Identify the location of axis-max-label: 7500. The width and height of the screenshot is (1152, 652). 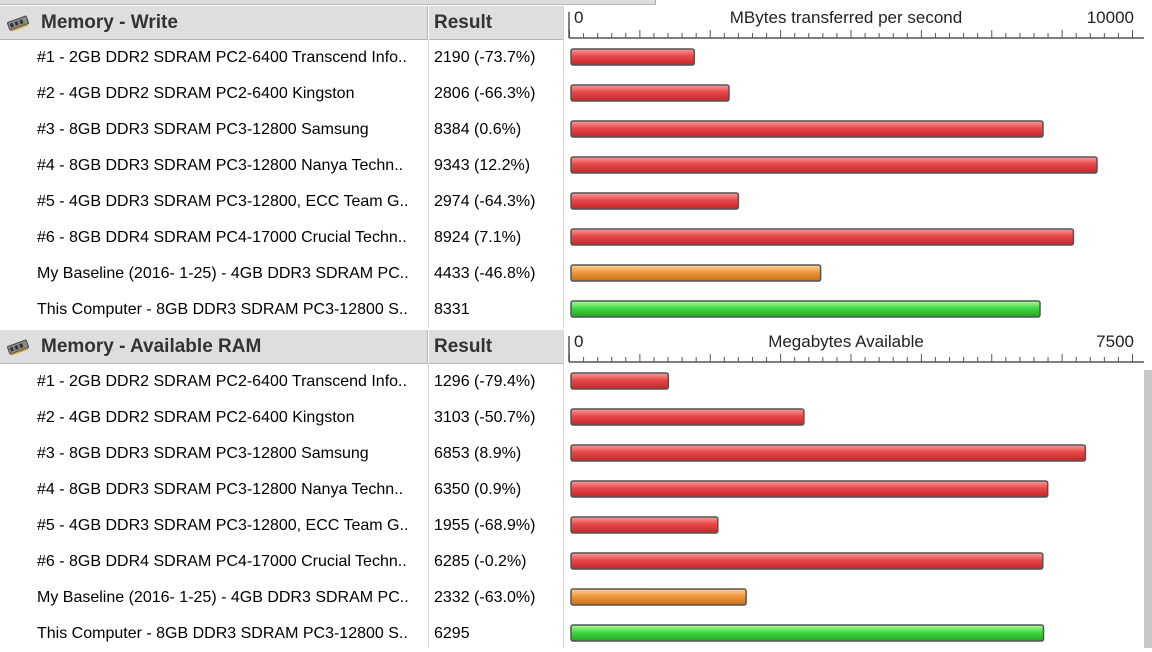
(1115, 341).